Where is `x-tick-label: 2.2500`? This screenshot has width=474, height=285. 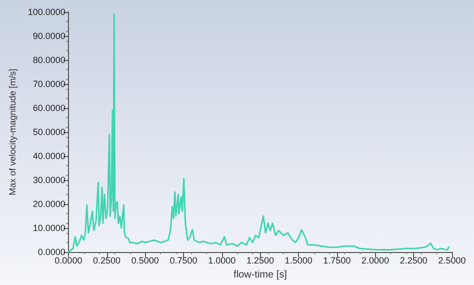 x-tick-label: 2.2500 is located at coordinates (414, 261).